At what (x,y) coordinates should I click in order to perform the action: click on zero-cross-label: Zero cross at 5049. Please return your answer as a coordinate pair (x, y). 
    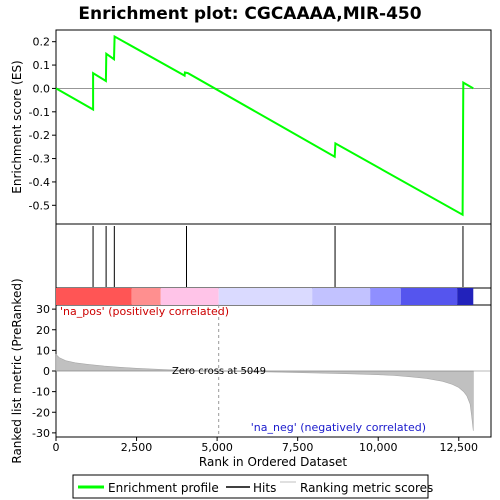
    Looking at the image, I should click on (219, 371).